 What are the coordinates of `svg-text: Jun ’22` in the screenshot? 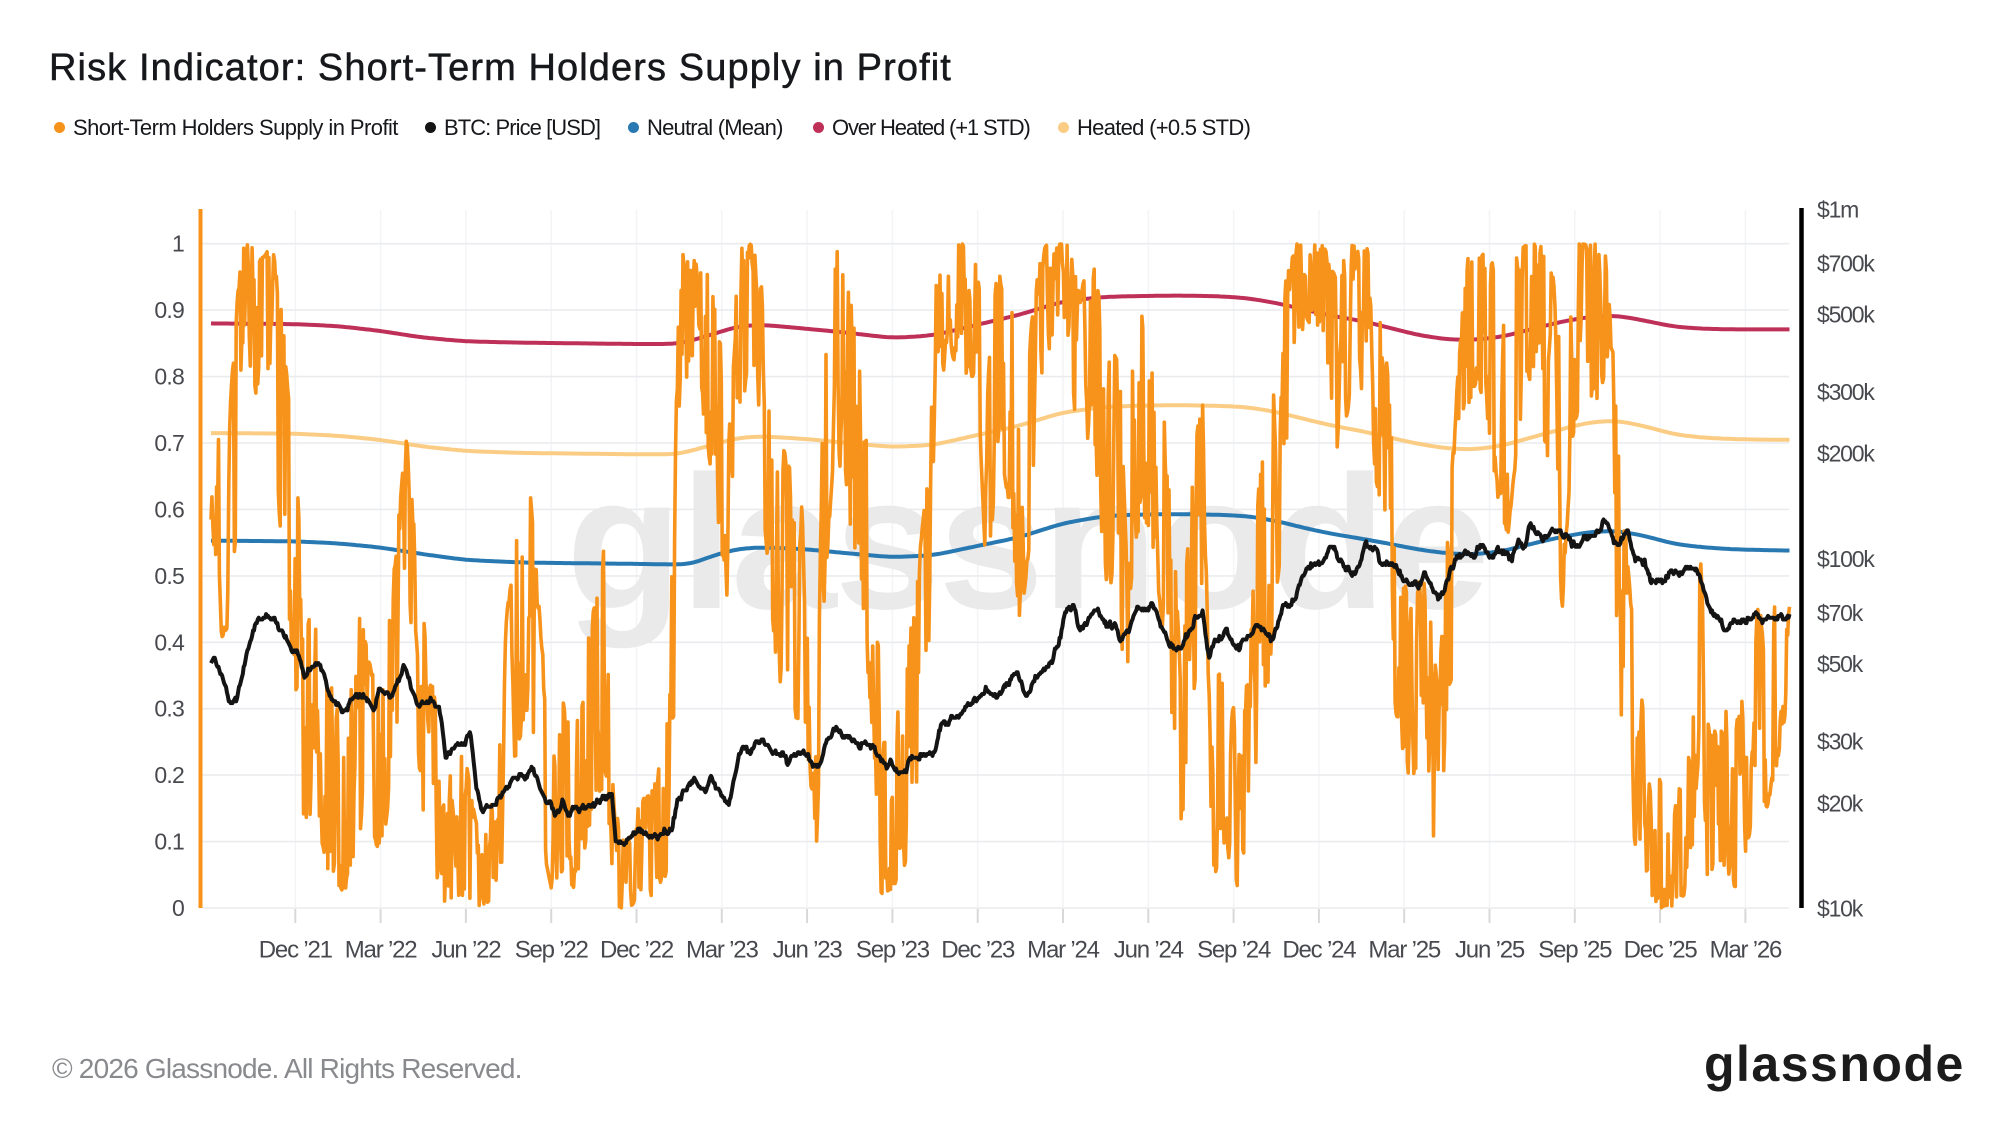 It's located at (466, 950).